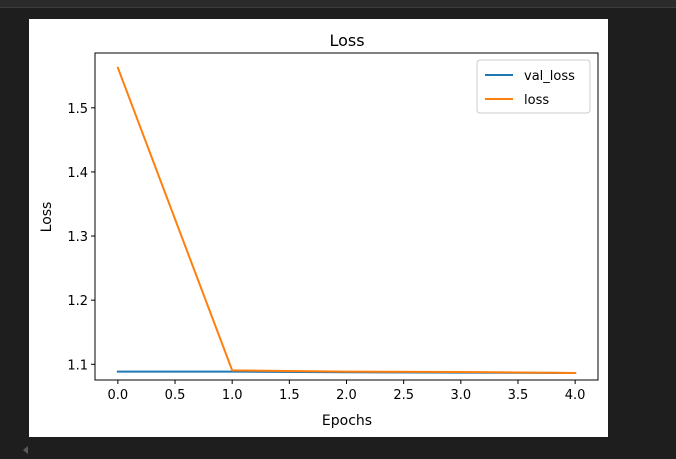 The width and height of the screenshot is (676, 459). Describe the element at coordinates (25, 450) in the screenshot. I see `scroll-left-icon` at that location.